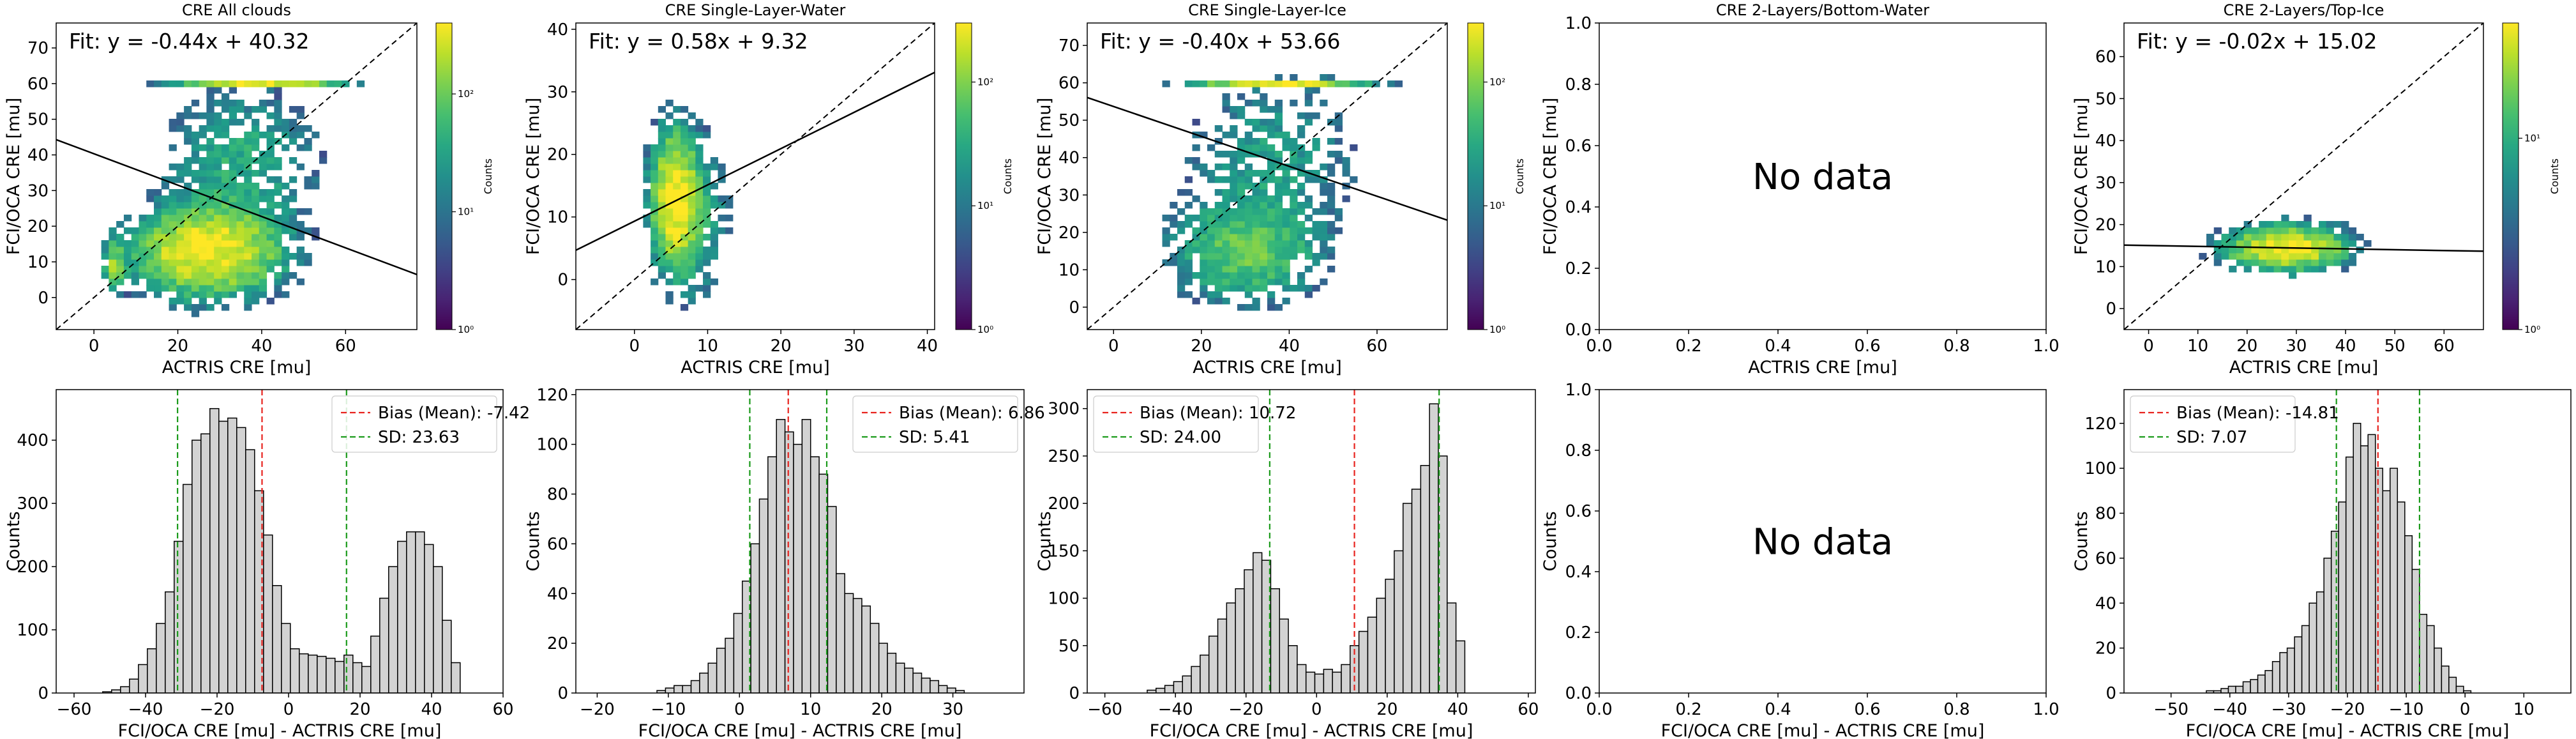 The height and width of the screenshot is (739, 2576). I want to click on water-hist-bar, so click(866, 649).